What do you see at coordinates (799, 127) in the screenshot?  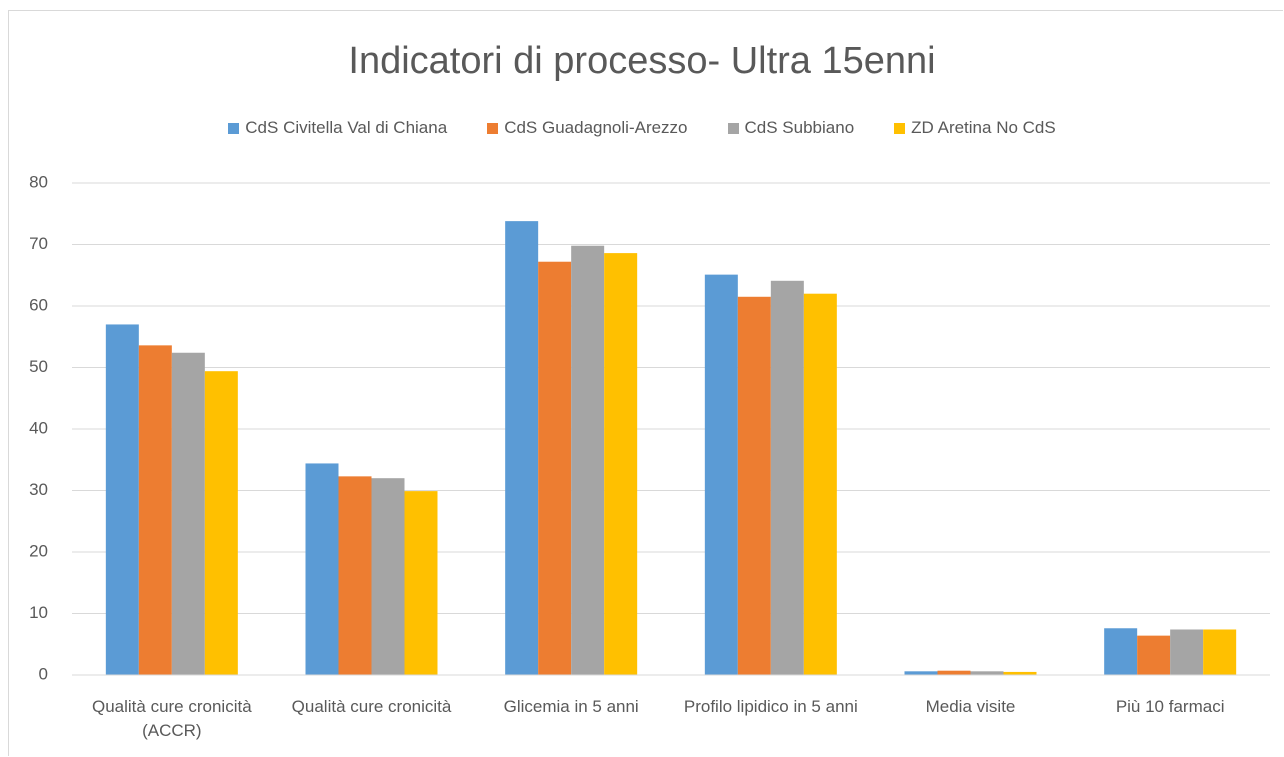 I see `legend-label: CdS Subbiano` at bounding box center [799, 127].